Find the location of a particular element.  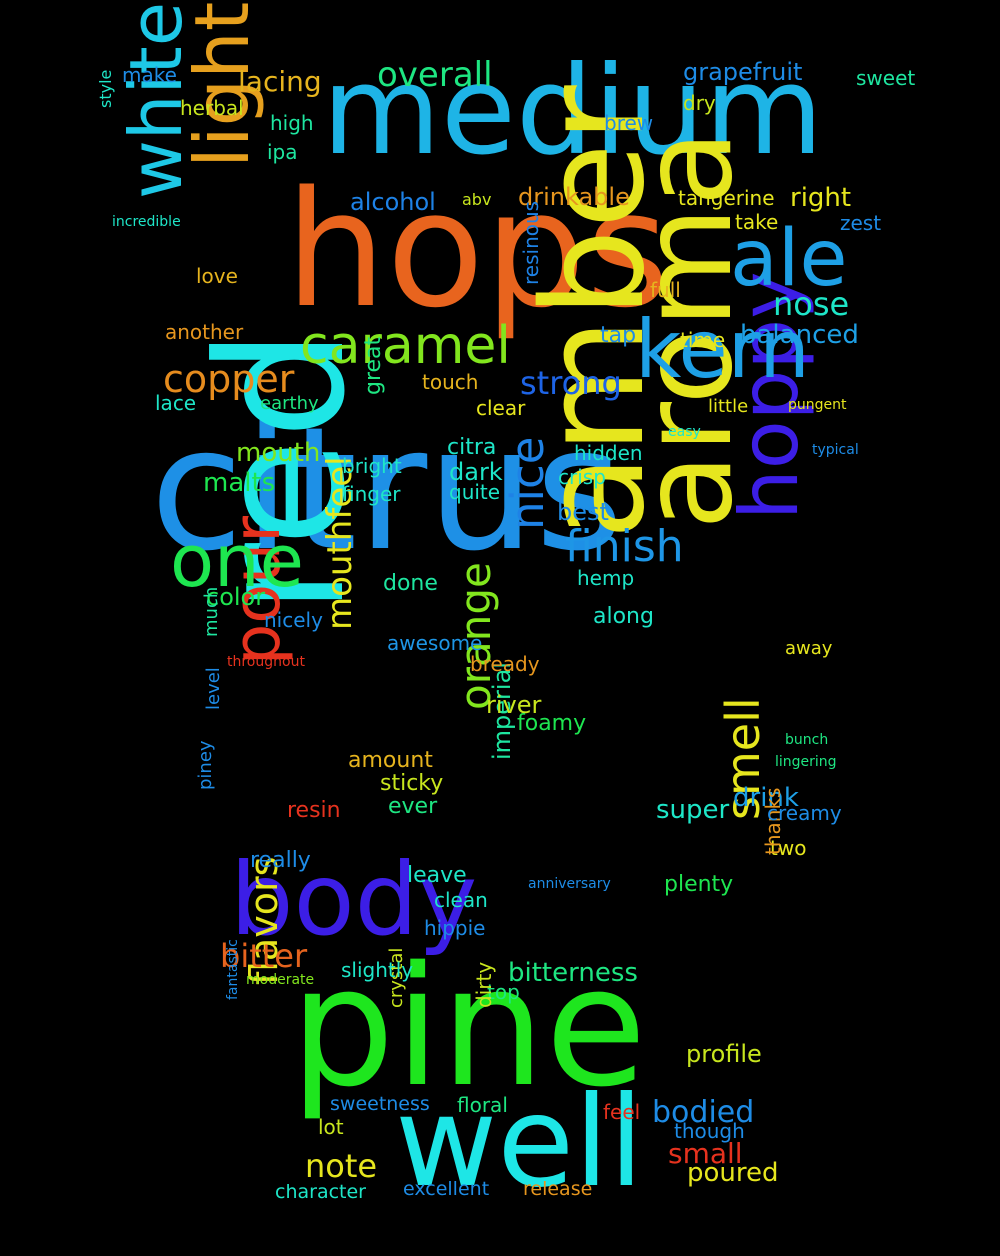

word-love: love is located at coordinates (217, 276).